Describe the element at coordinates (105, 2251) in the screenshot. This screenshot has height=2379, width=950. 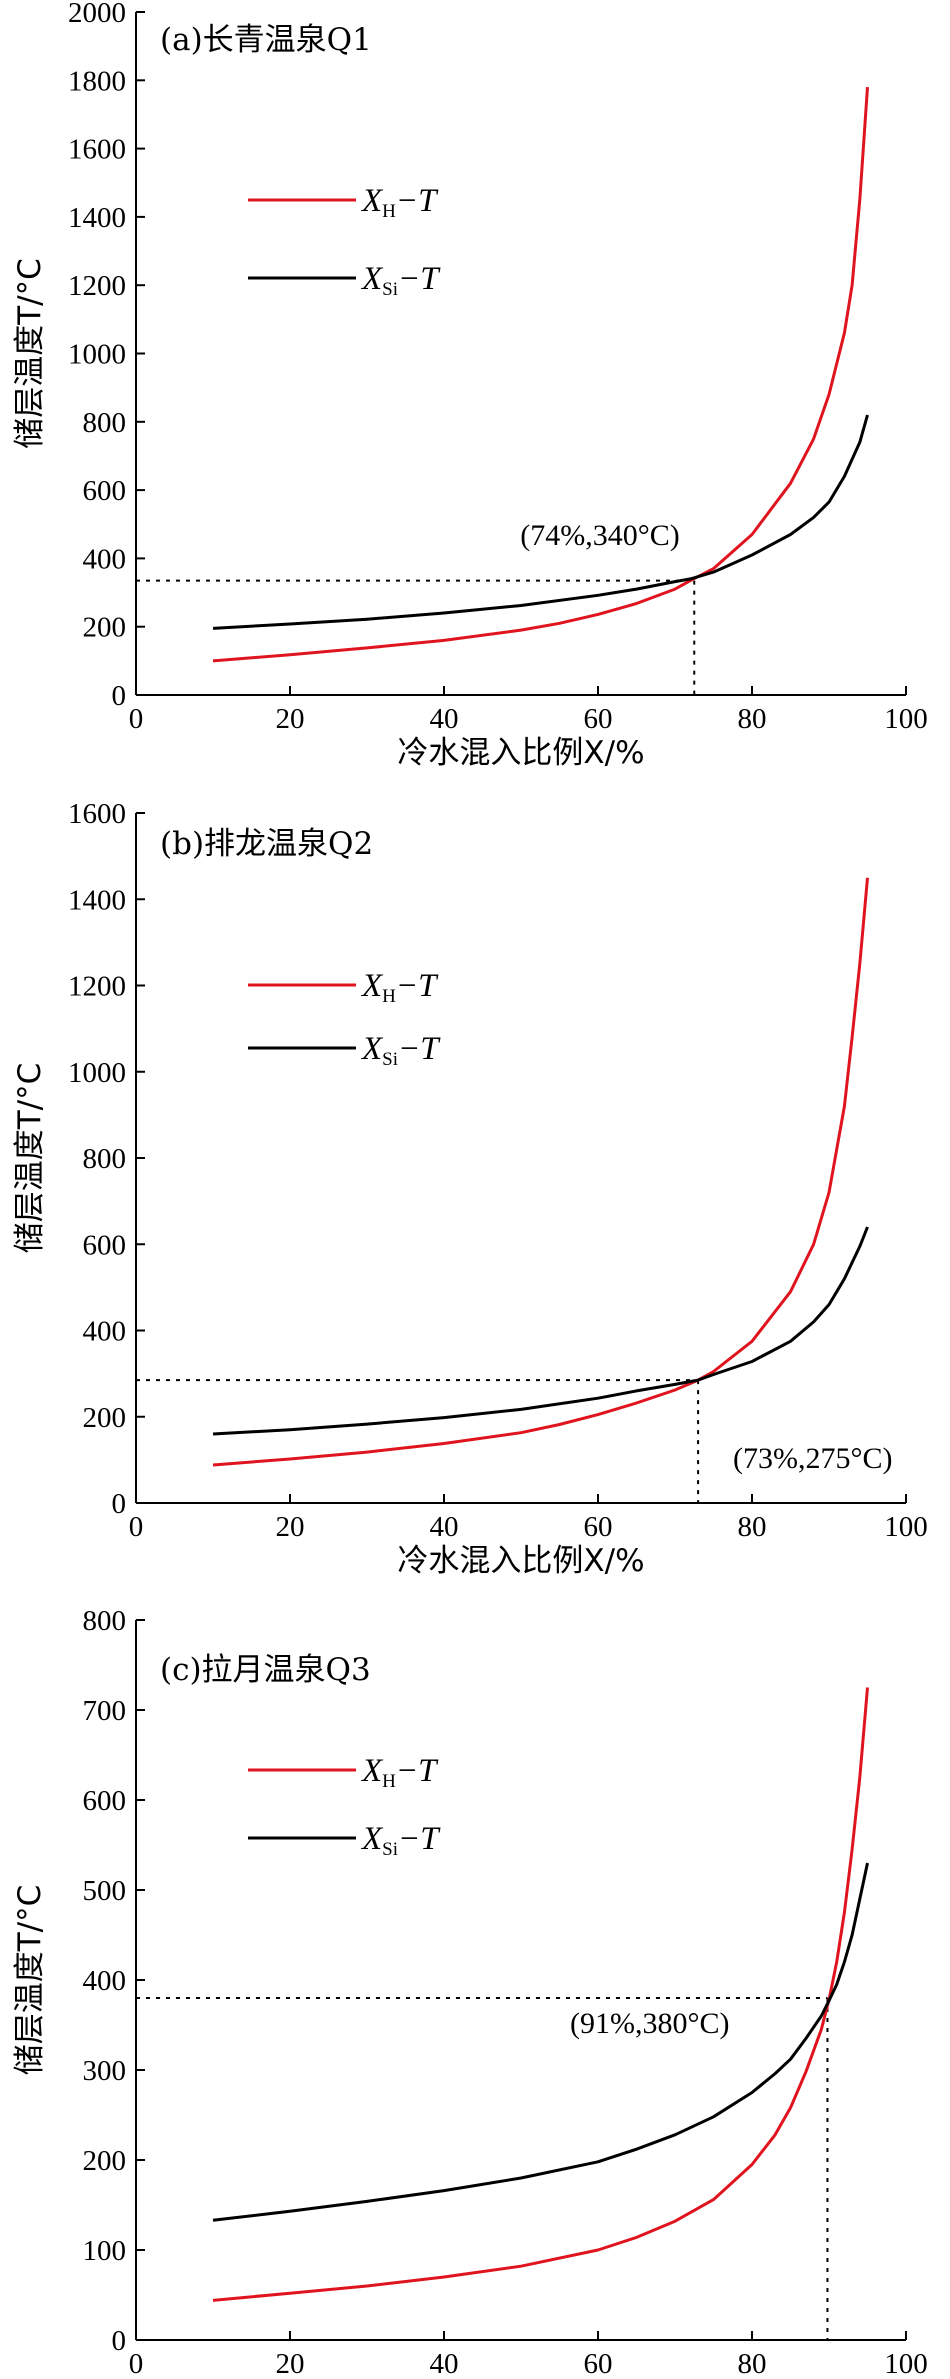
I see `y-tick-label: 100` at that location.